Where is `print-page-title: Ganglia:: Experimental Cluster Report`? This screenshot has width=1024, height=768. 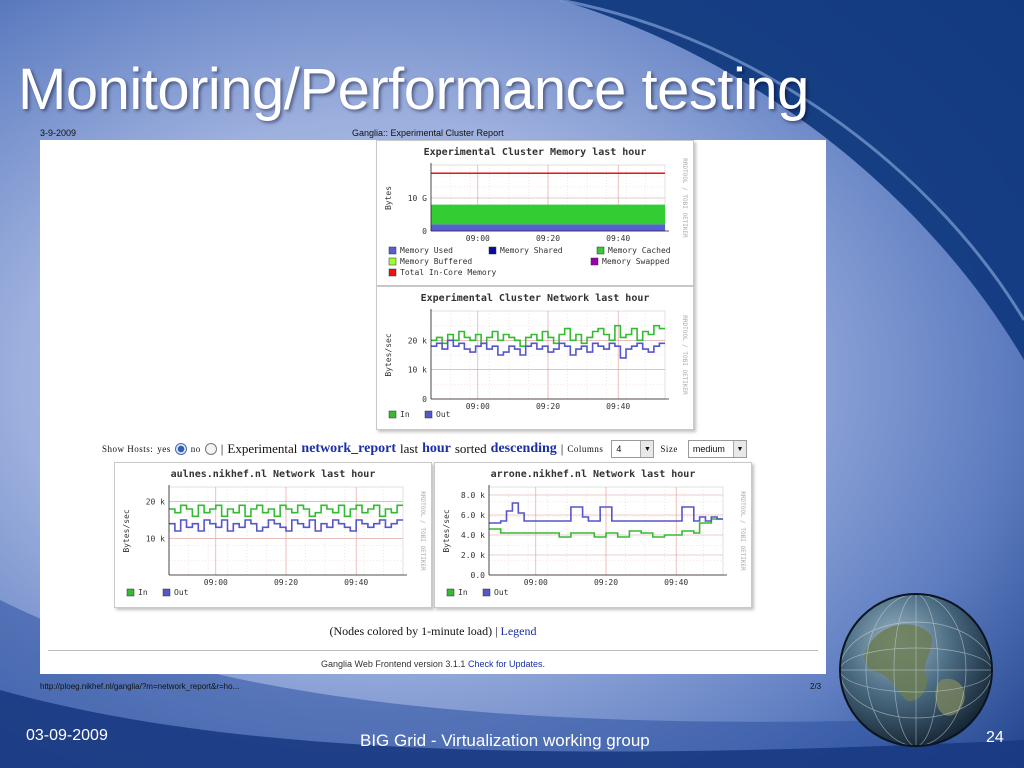 print-page-title: Ganglia:: Experimental Cluster Report is located at coordinates (428, 133).